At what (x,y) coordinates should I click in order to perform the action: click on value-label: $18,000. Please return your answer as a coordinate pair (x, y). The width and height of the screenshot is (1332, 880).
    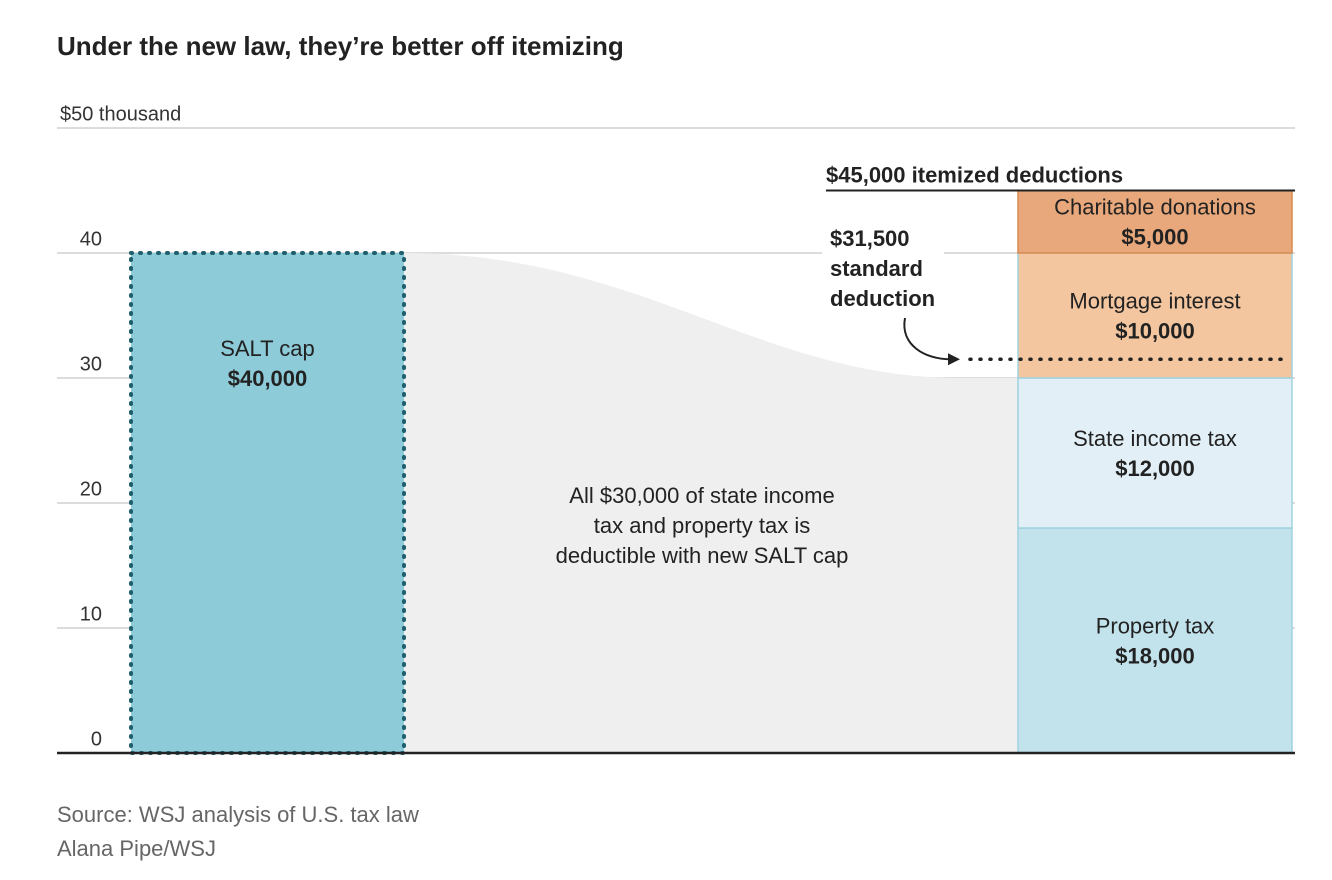
    Looking at the image, I should click on (1155, 655).